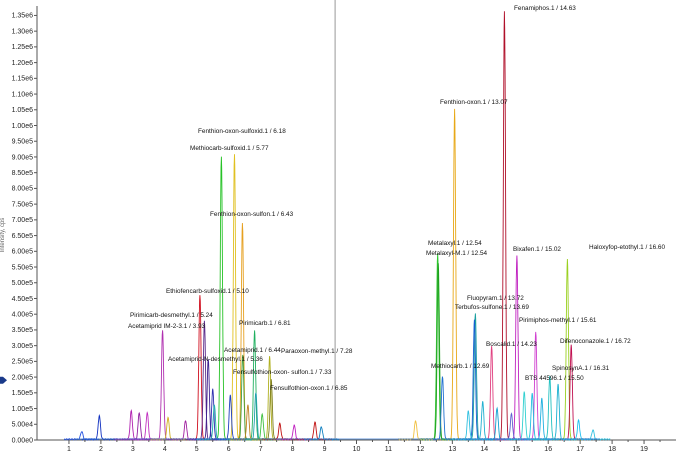  Describe the element at coordinates (23, 94) in the screenshot. I see `y-tick-label: 1.10e6` at that location.